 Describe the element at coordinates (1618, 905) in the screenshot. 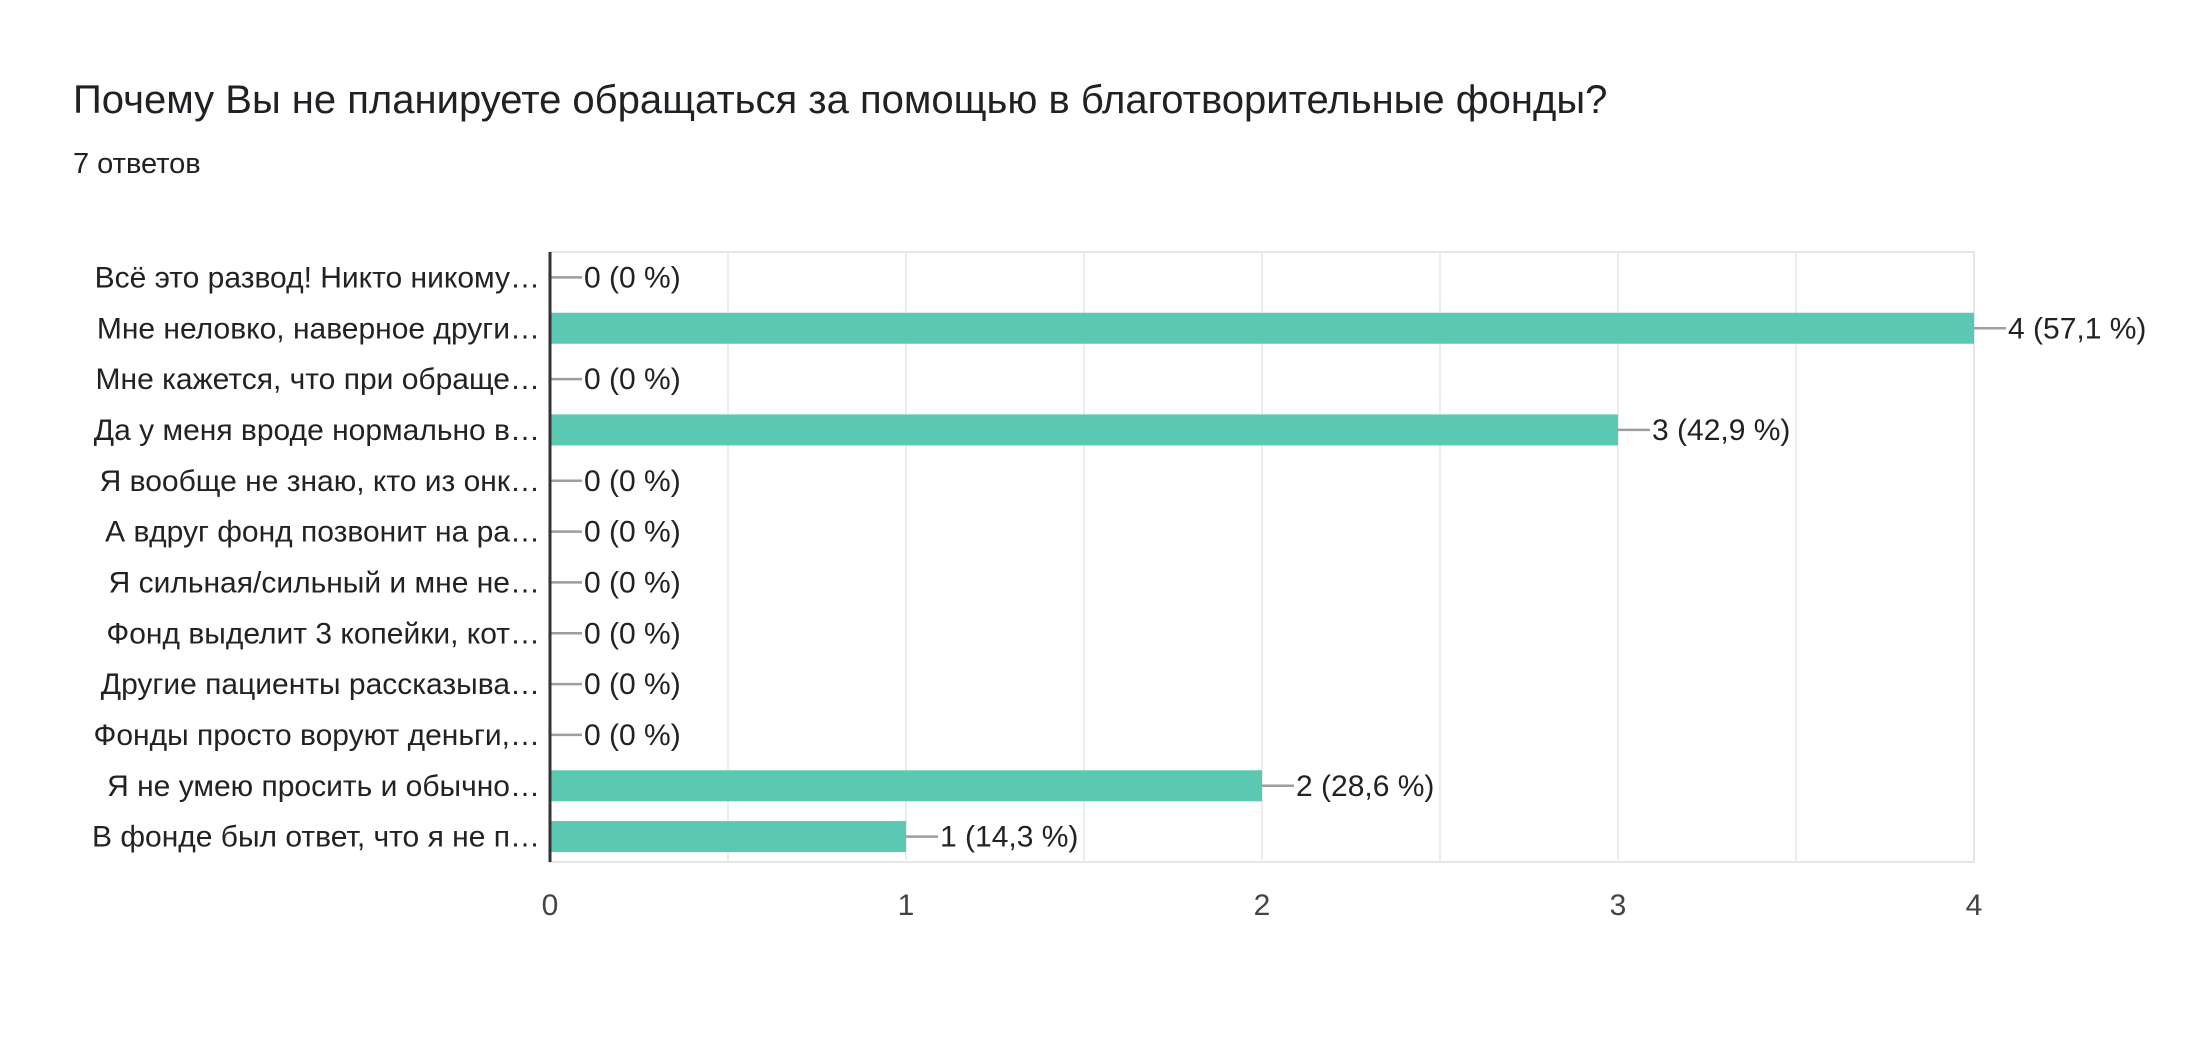

I see `x-tick-label: 3` at that location.